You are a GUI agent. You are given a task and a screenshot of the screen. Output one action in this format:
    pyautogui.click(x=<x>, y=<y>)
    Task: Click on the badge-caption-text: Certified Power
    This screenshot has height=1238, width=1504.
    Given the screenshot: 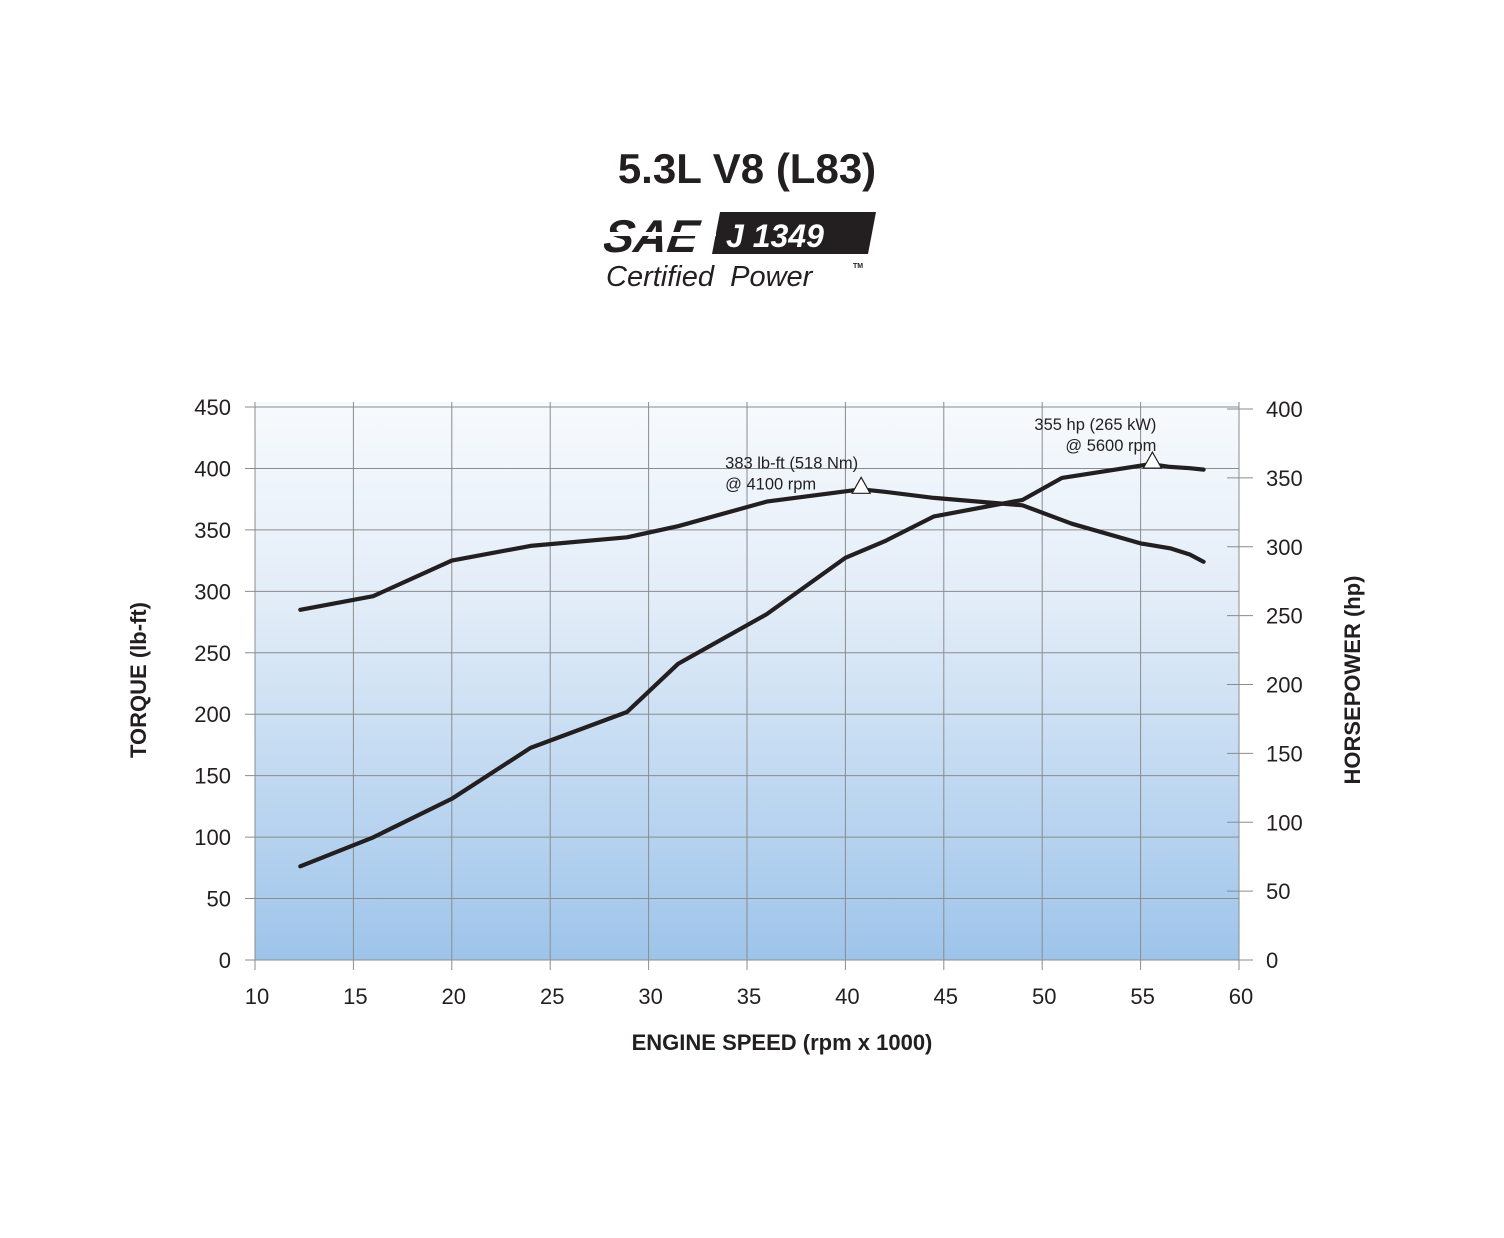 What is the action you would take?
    pyautogui.click(x=710, y=277)
    